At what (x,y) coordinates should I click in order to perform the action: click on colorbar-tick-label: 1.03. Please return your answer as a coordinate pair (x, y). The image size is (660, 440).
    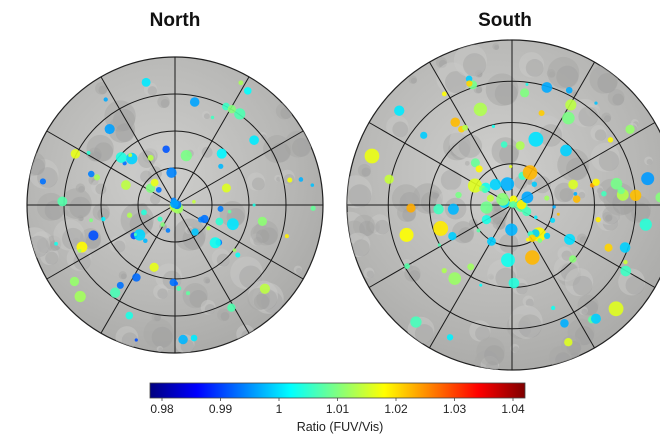
    Looking at the image, I should click on (454, 409).